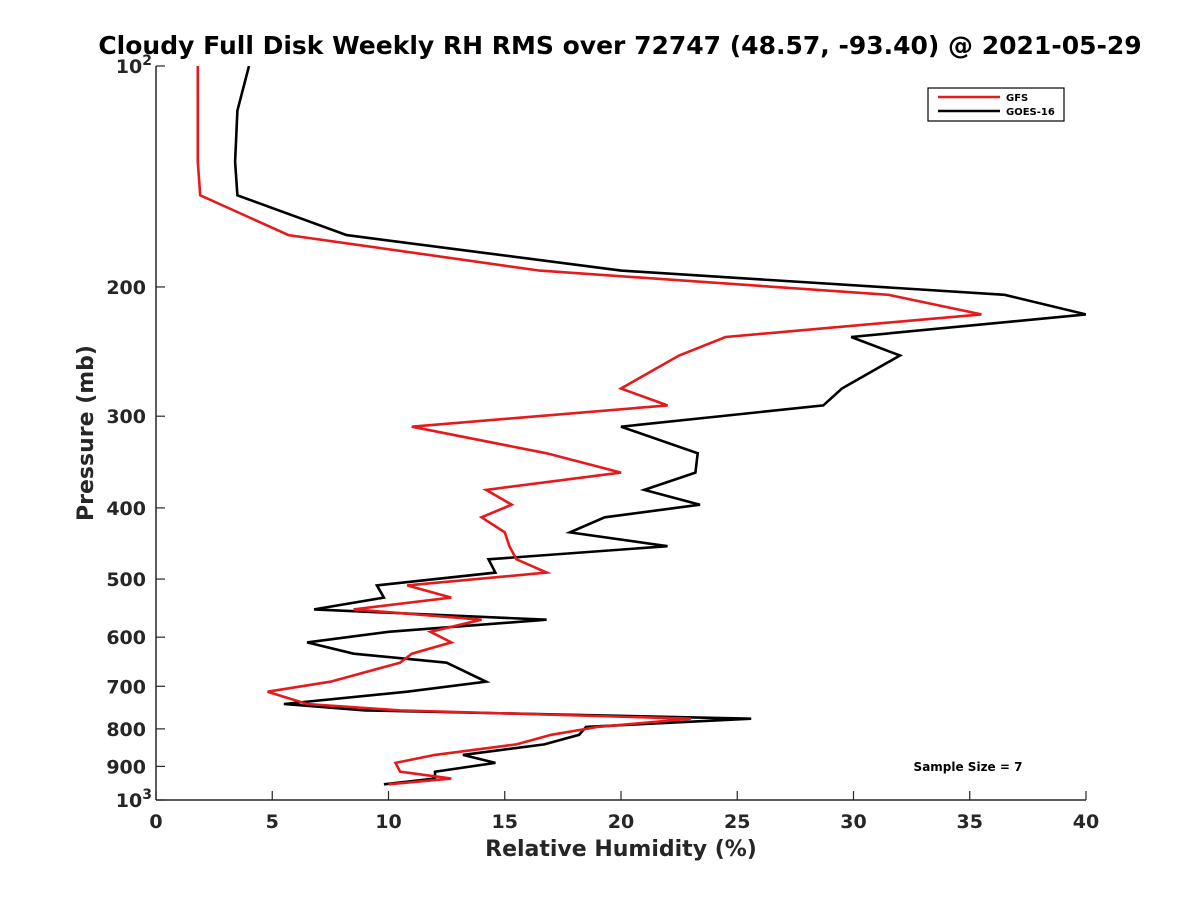  I want to click on x-tick-label: 10, so click(388, 822).